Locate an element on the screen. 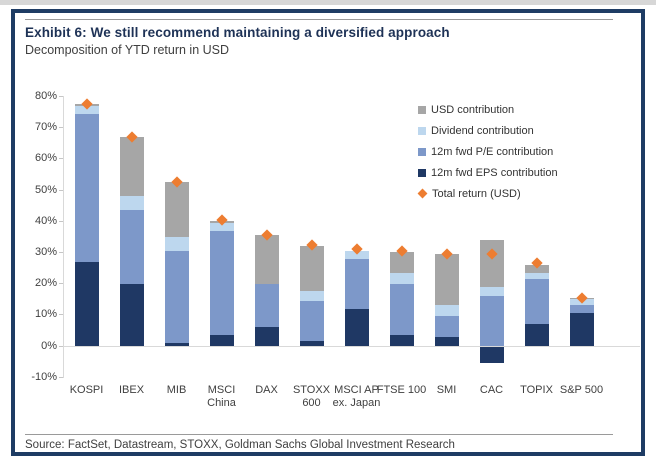 Image resolution: width=656 pixels, height=466 pixels. x-axis-label: S&P 500 is located at coordinates (581, 390).